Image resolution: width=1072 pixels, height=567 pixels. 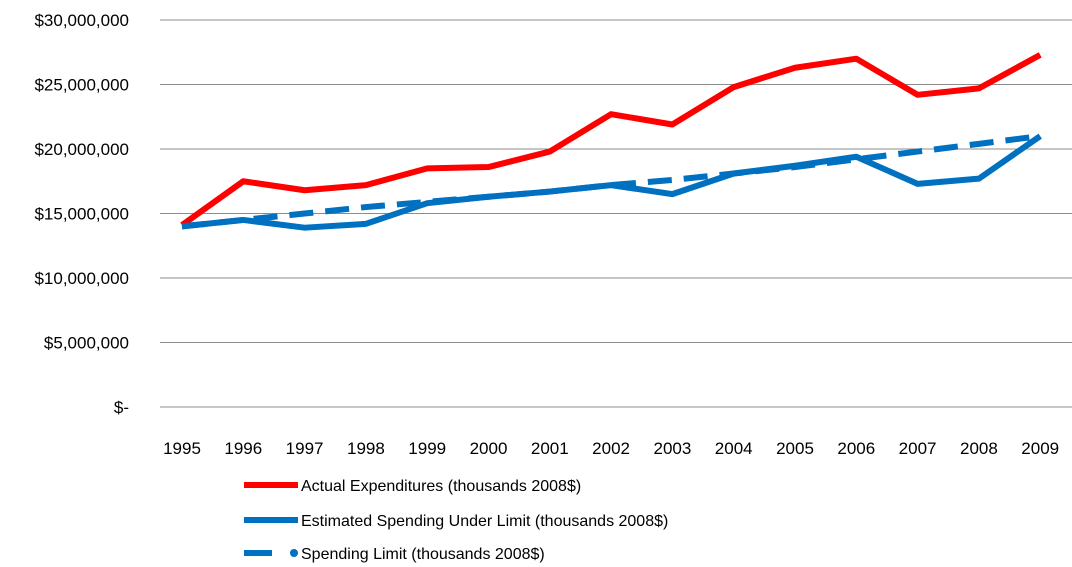 What do you see at coordinates (734, 448) in the screenshot?
I see `x-tick-label: 2004` at bounding box center [734, 448].